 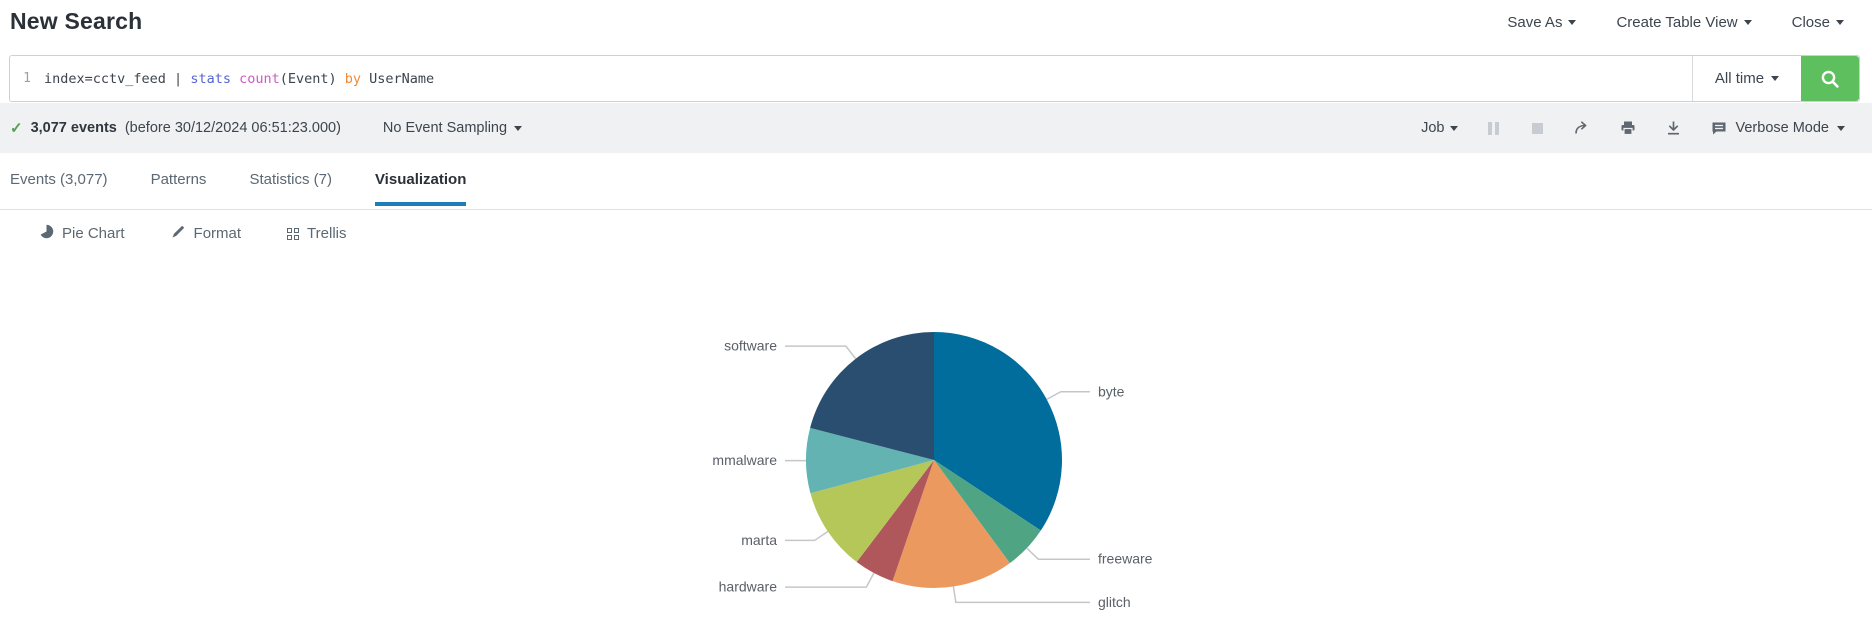 I want to click on trellis-icon, so click(x=293, y=234).